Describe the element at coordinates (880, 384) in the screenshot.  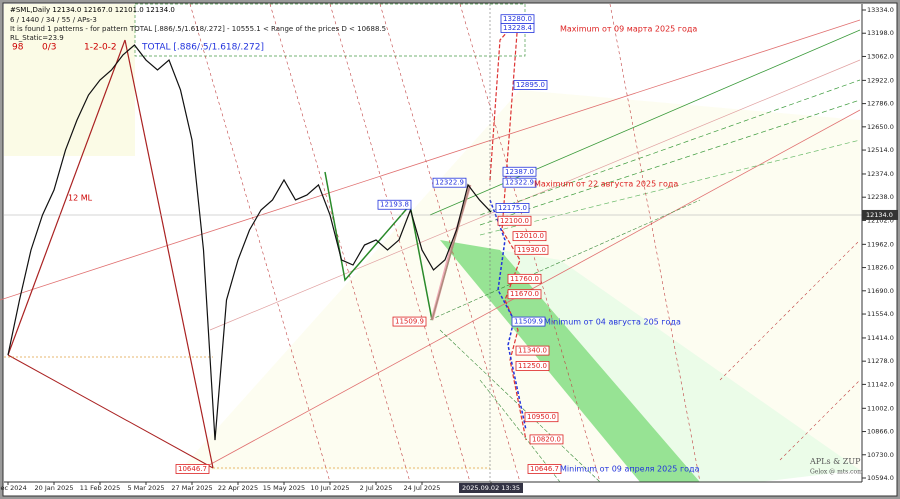
I see `y-tick-label: 11142.0` at that location.